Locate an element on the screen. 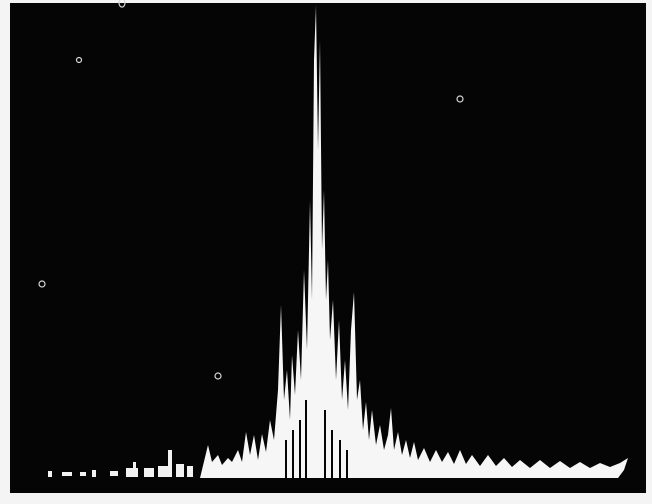 The width and height of the screenshot is (652, 504). trace-left-tail is located at coordinates (120, 463).